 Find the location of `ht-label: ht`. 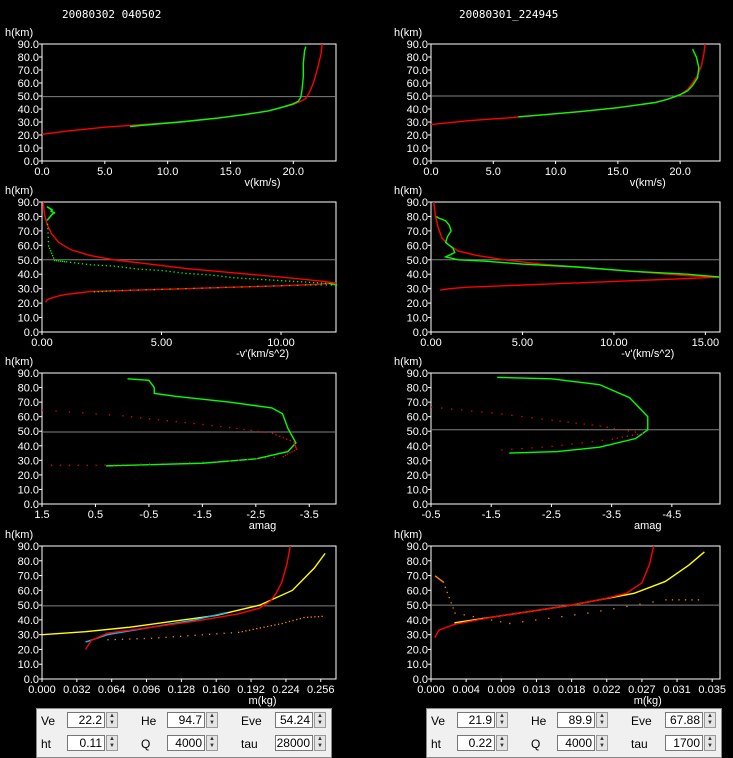

ht-label: ht is located at coordinates (436, 744).